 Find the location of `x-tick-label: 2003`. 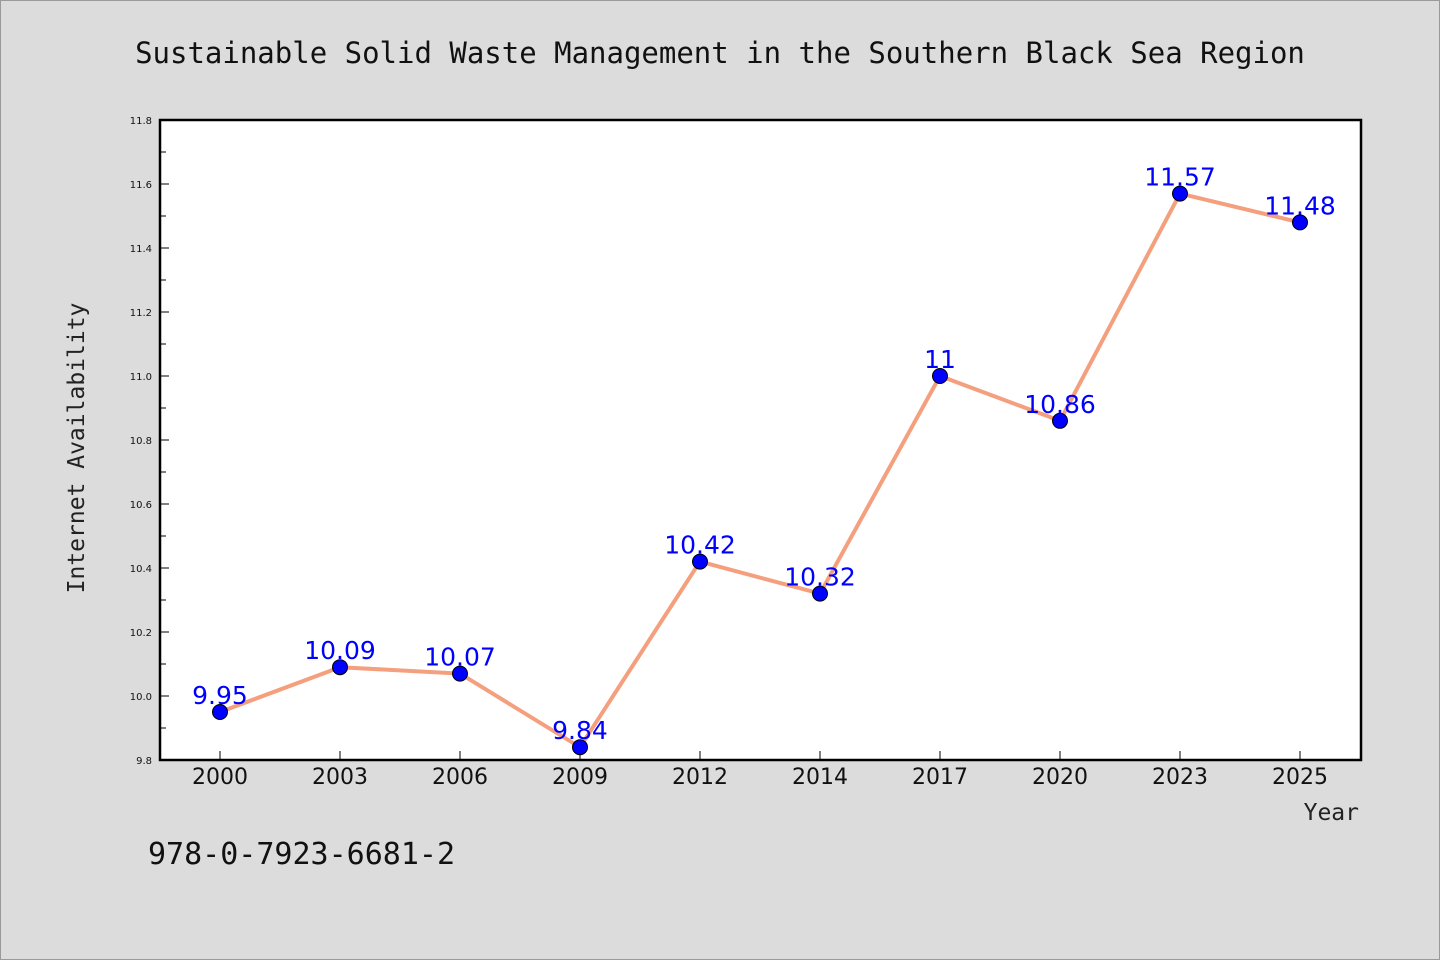

x-tick-label: 2003 is located at coordinates (340, 777).